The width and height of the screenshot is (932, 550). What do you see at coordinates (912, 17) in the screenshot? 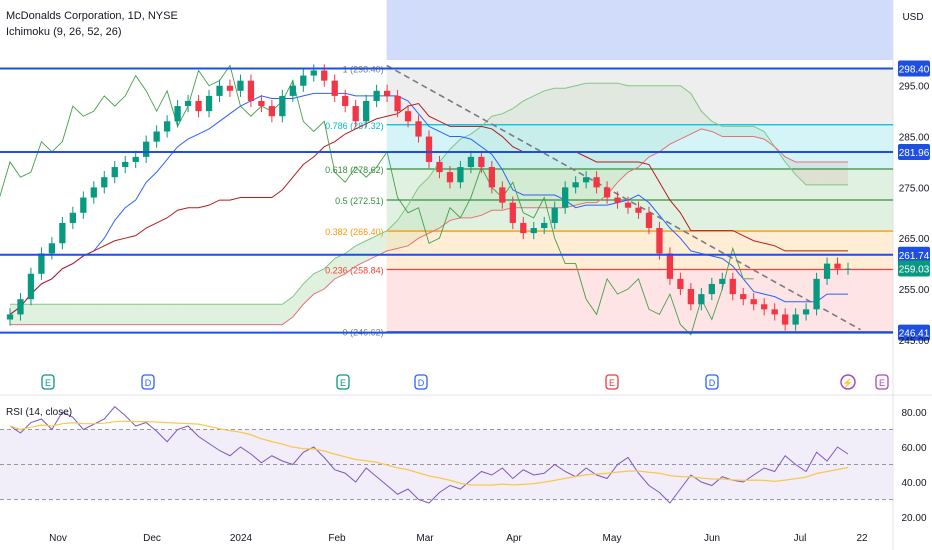
I see `currency-label: USD` at bounding box center [912, 17].